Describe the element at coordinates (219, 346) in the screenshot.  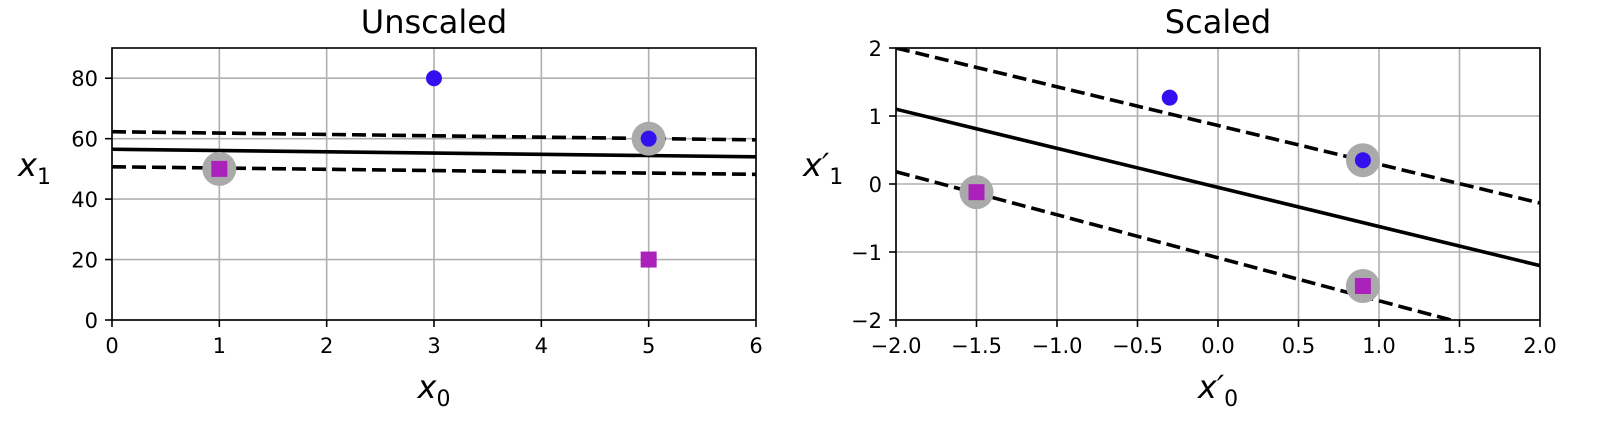
I see `x-tick-label: 1` at that location.